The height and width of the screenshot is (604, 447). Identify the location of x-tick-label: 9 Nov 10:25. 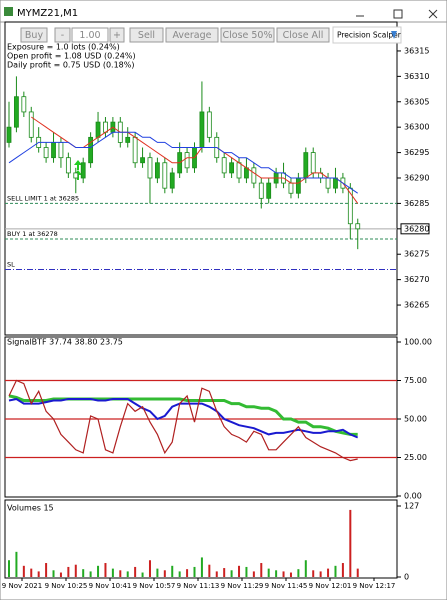
(66, 586).